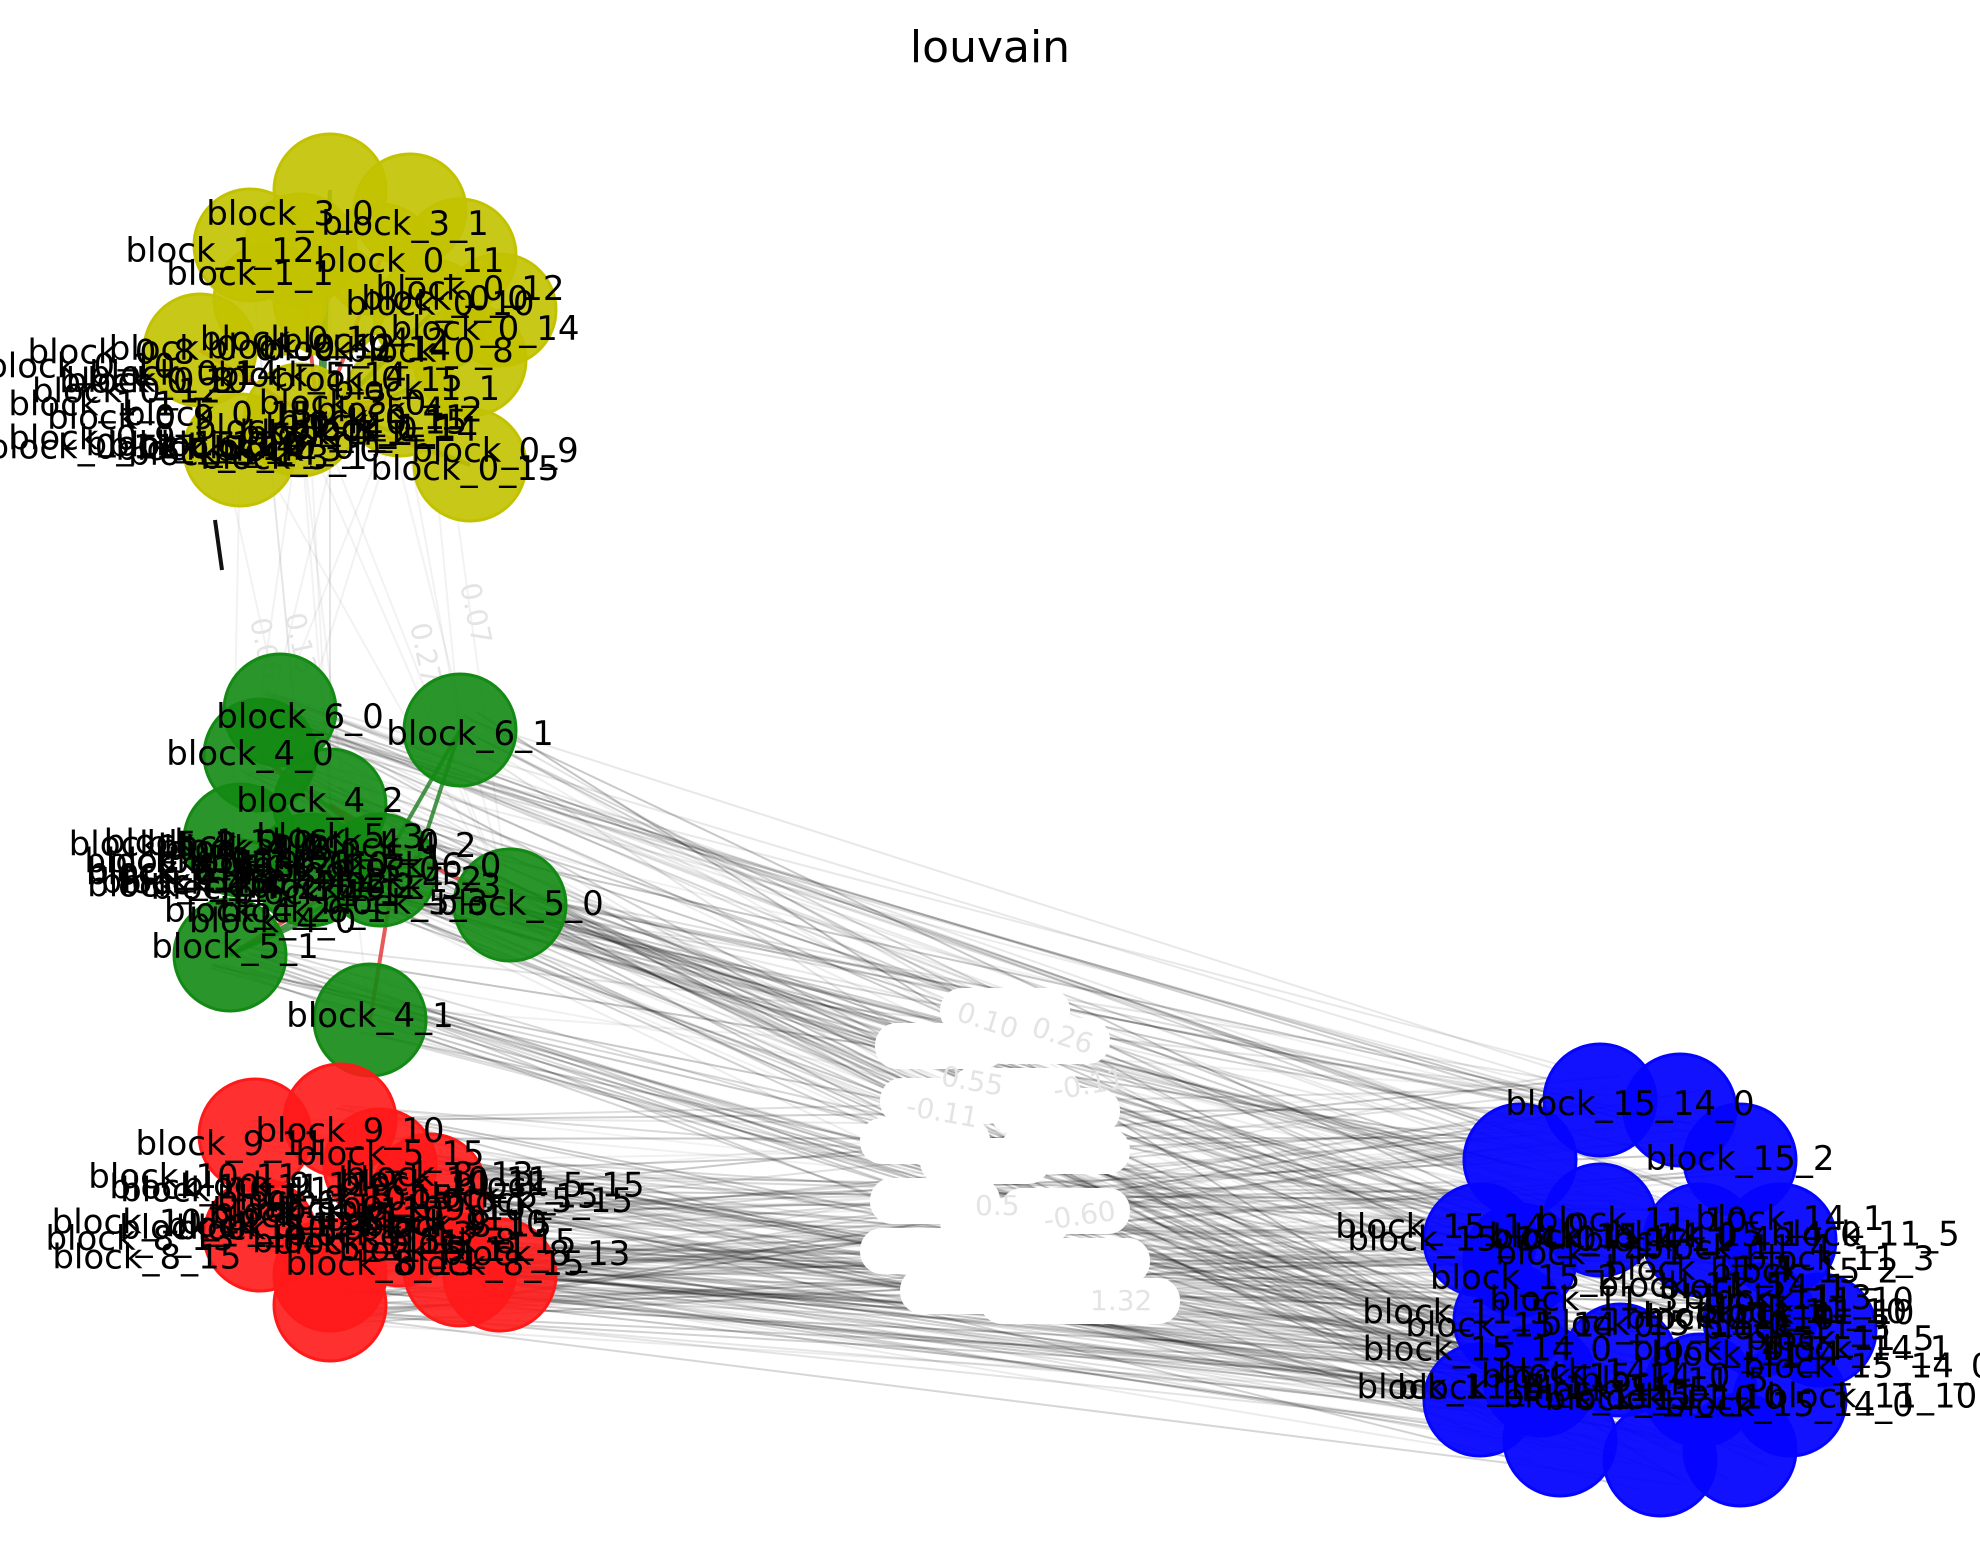  Describe the element at coordinates (464, 469) in the screenshot. I see `node-label: block_0_15` at that location.